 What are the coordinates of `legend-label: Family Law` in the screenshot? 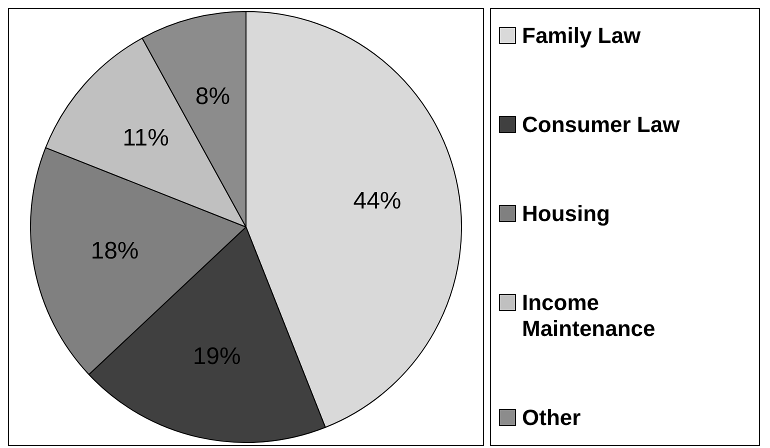 It's located at (581, 36).